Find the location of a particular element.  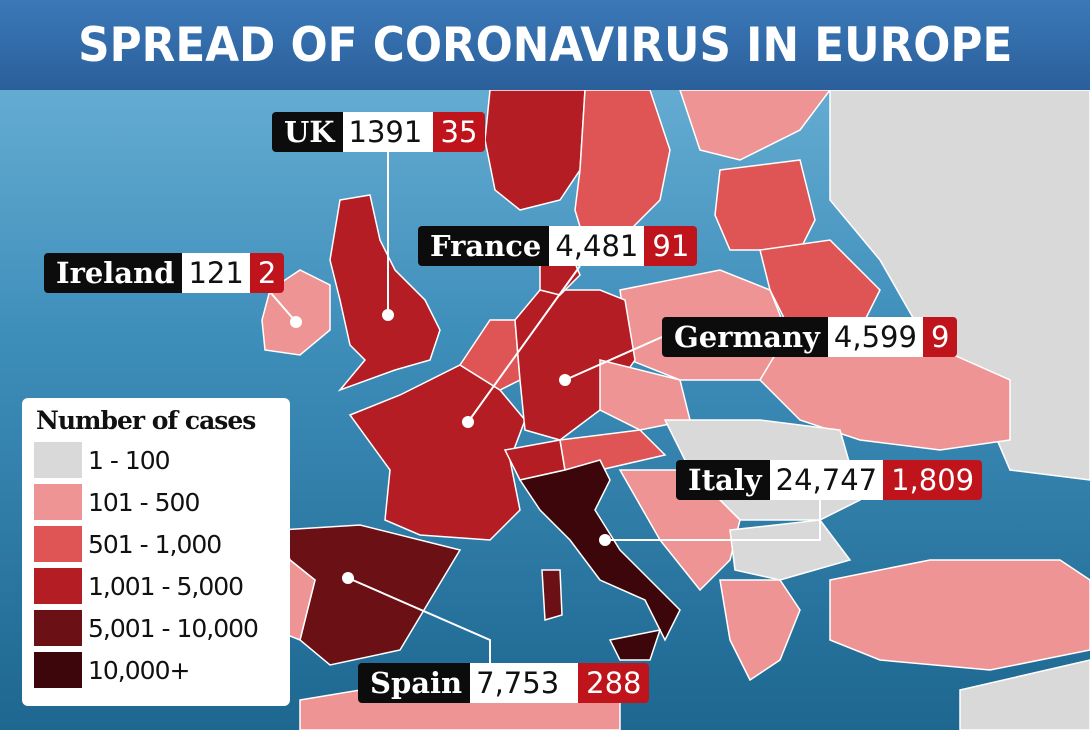

leader-spain is located at coordinates (419, 620).